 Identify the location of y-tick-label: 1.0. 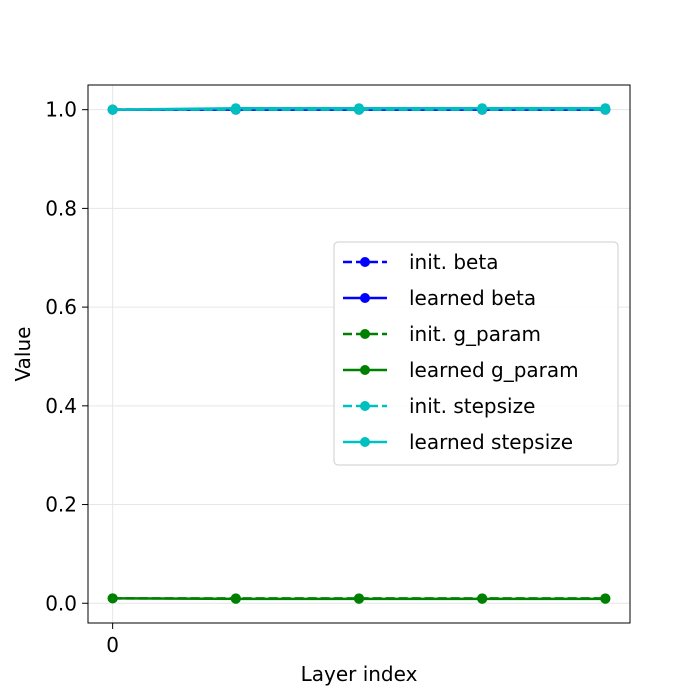
(61, 110).